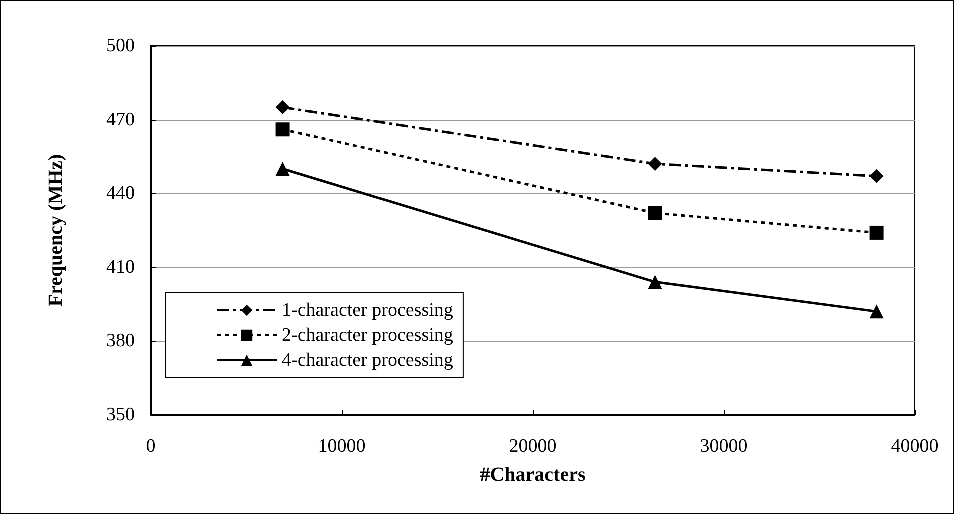  I want to click on x-axis-title: #Characters, so click(533, 475).